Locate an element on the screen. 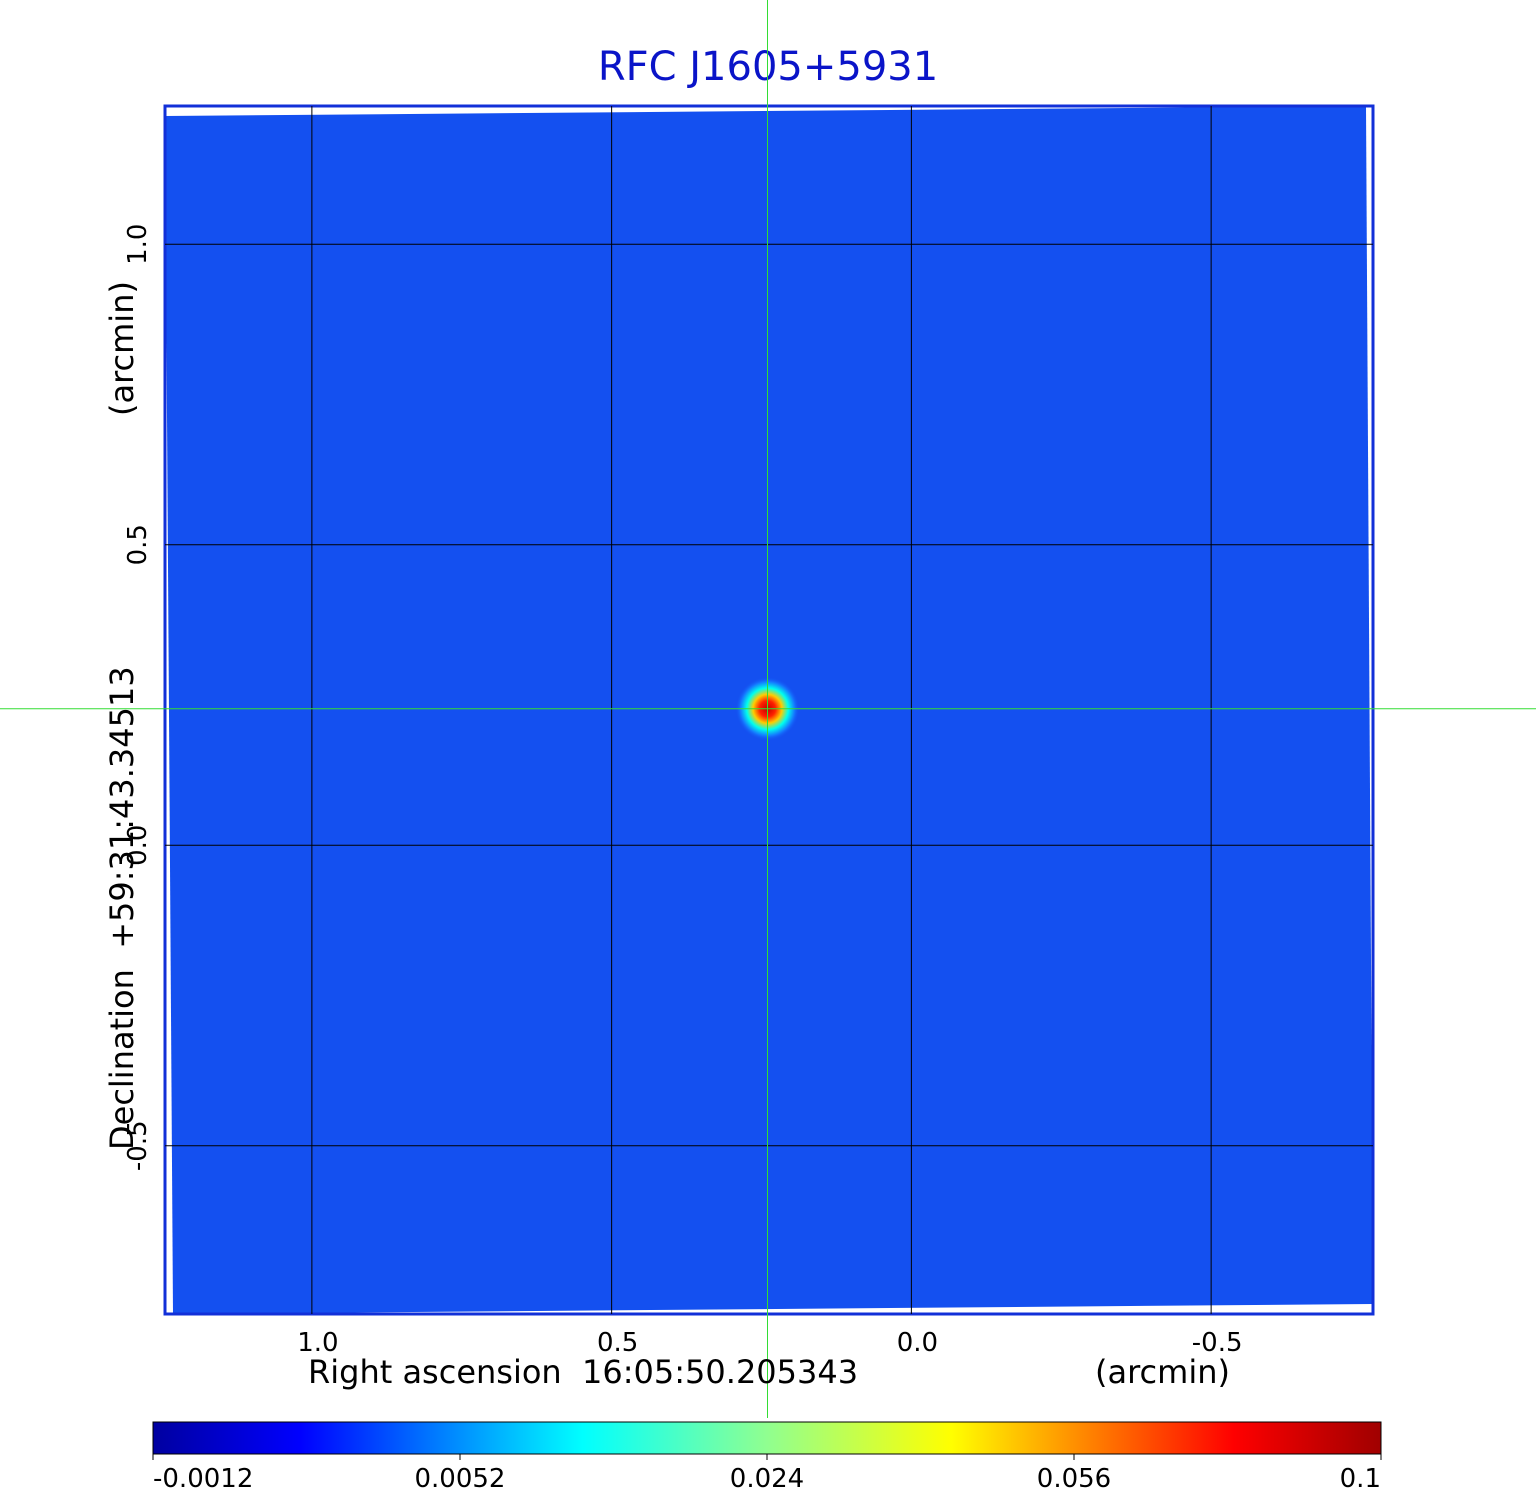  x-tick-label-2: 0.0 is located at coordinates (917, 1343).